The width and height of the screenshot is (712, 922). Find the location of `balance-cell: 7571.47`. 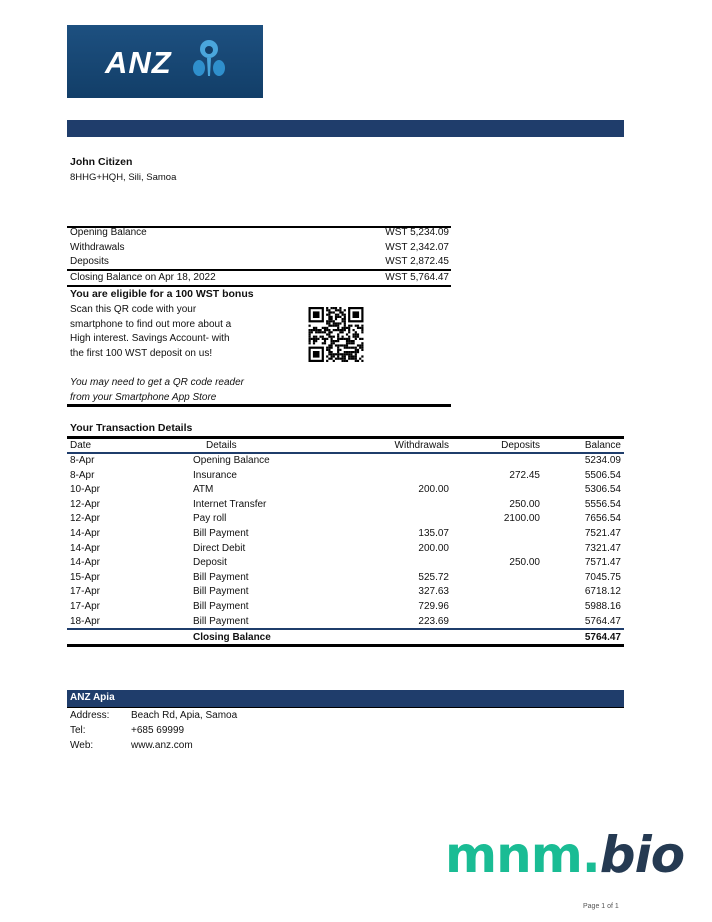

balance-cell: 7571.47 is located at coordinates (602, 563).